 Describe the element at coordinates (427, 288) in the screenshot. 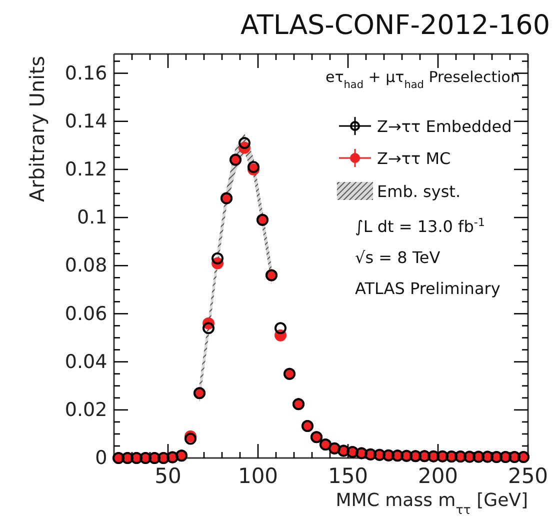

I see `annotation: ATLAS Preliminary` at that location.